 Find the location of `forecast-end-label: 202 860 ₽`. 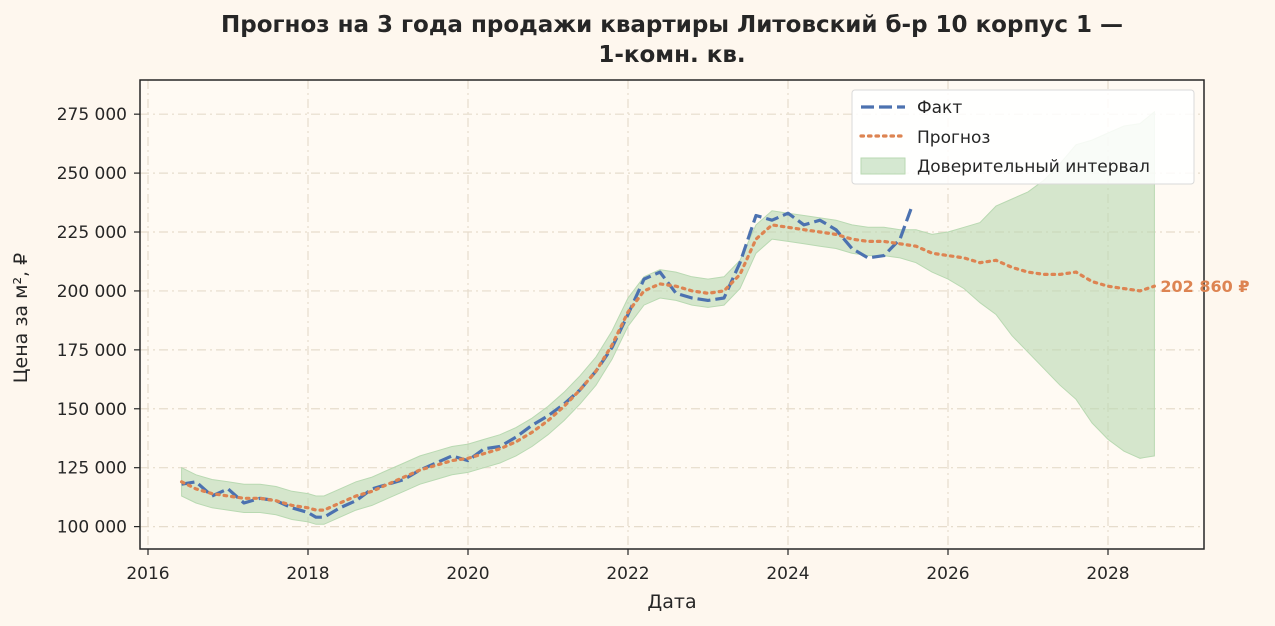

forecast-end-label: 202 860 ₽ is located at coordinates (1204, 286).